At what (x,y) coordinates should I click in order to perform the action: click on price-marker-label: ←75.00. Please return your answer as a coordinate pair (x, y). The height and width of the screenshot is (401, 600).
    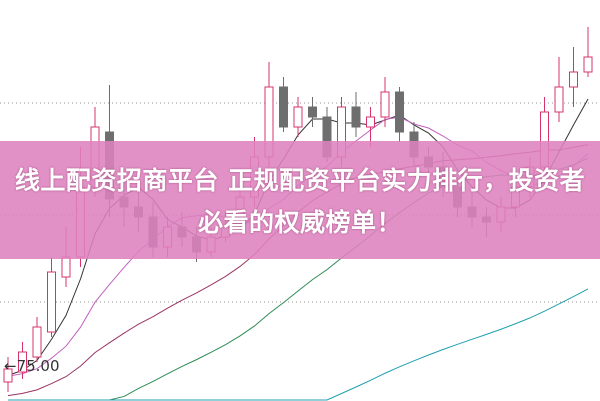
    Looking at the image, I should click on (32, 366).